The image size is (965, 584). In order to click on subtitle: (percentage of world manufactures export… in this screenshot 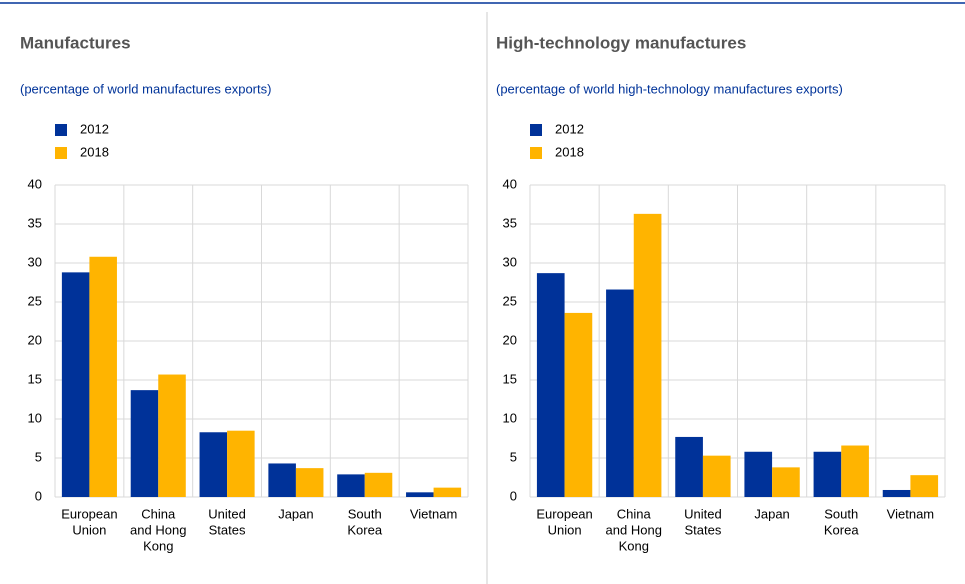, I will do `click(145, 88)`.